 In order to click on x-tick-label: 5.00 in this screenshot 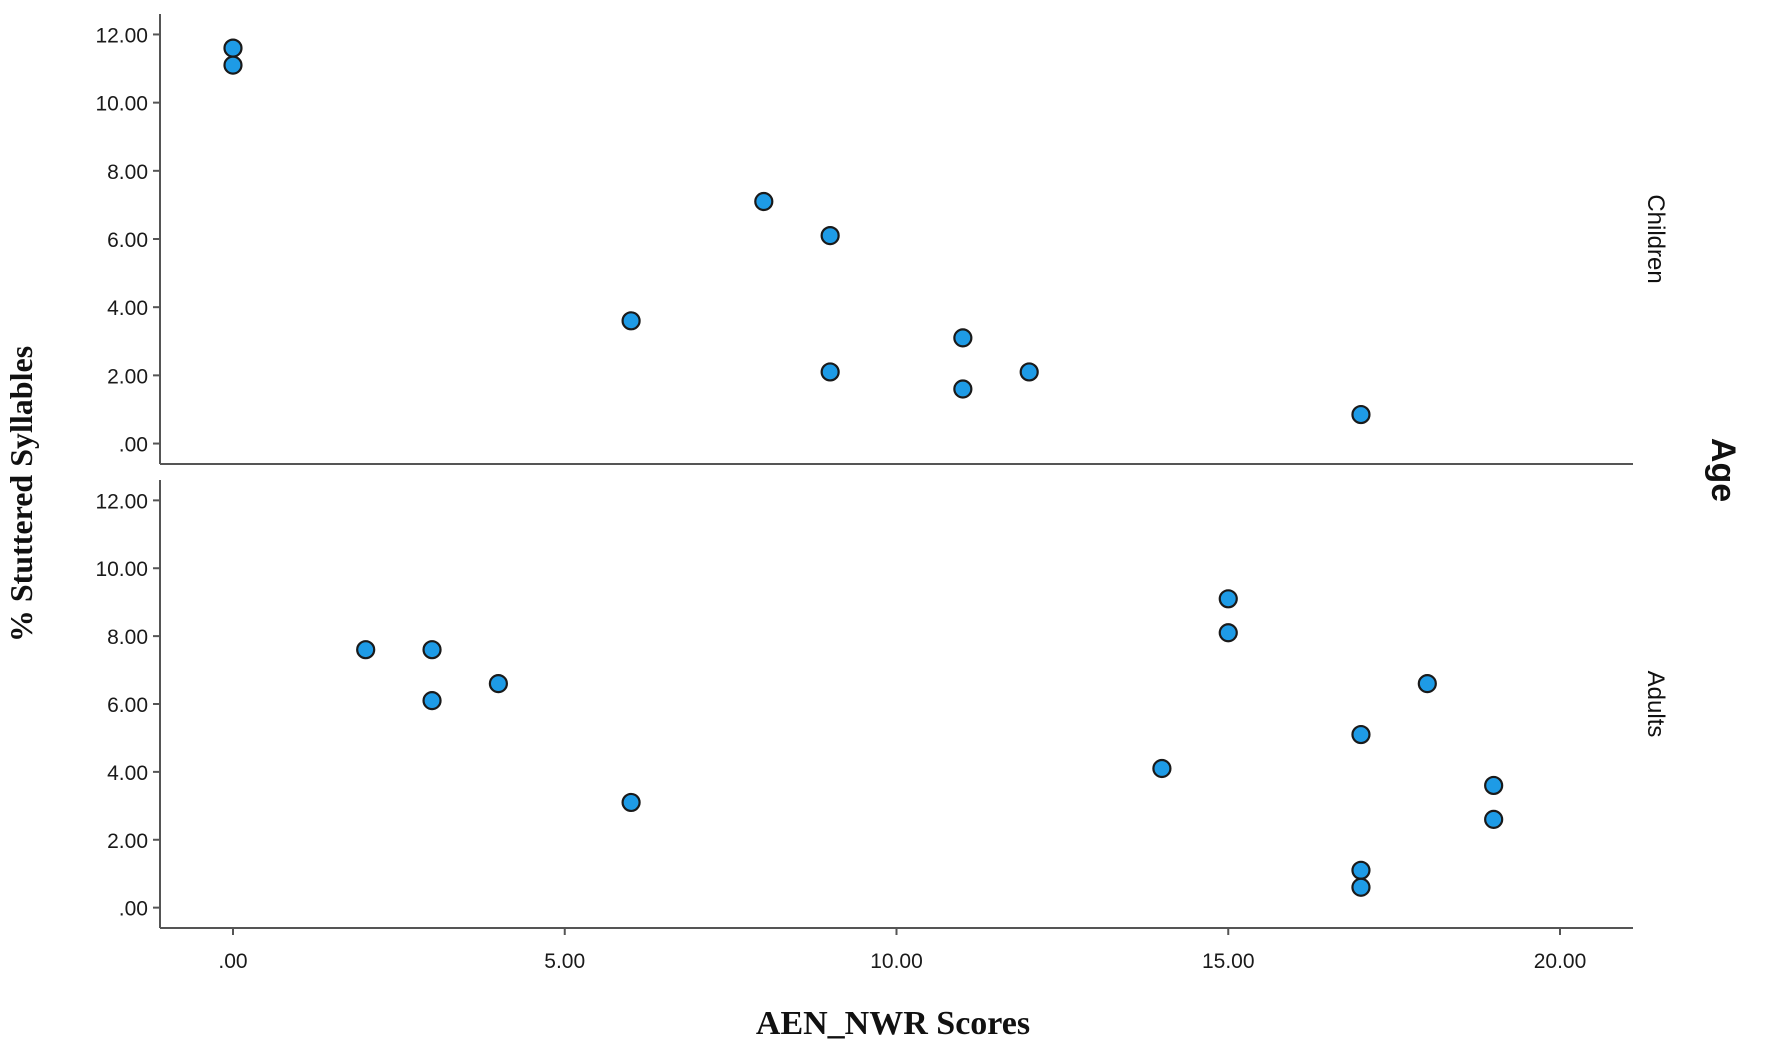, I will do `click(564, 961)`.